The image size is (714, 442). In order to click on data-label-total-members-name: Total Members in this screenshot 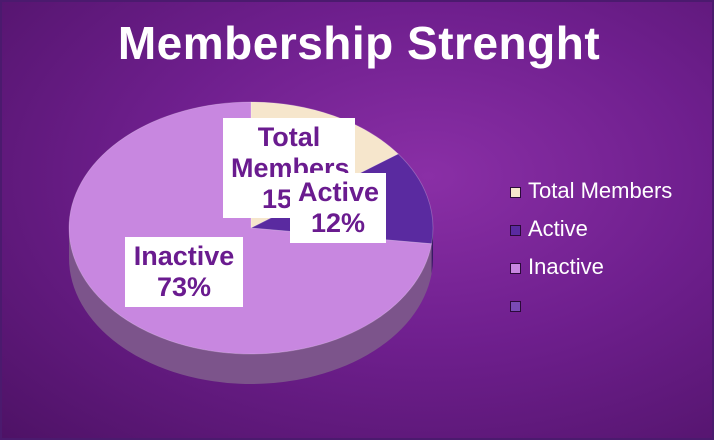, I will do `click(290, 153)`.